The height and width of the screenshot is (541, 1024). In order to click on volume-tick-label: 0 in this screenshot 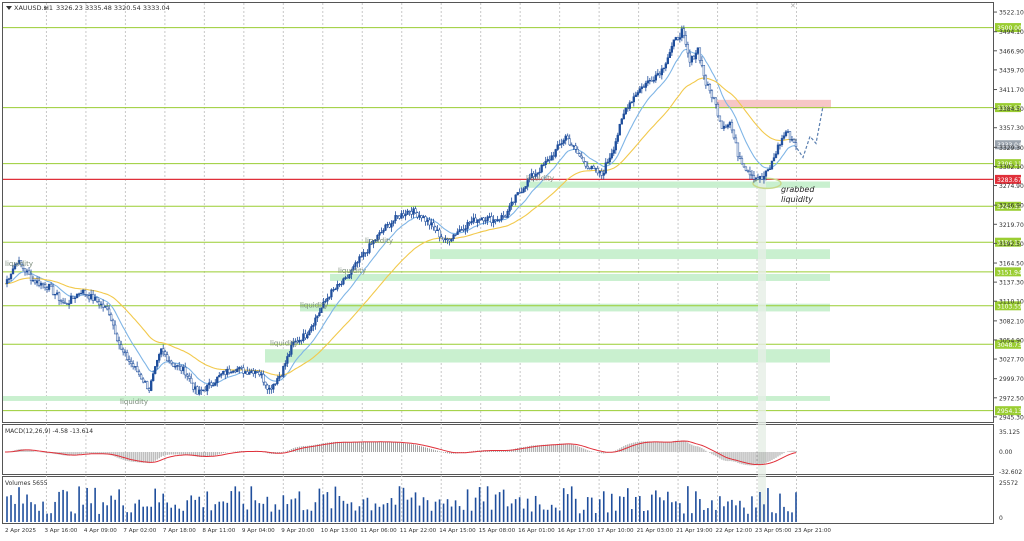, I will do `click(1001, 518)`.